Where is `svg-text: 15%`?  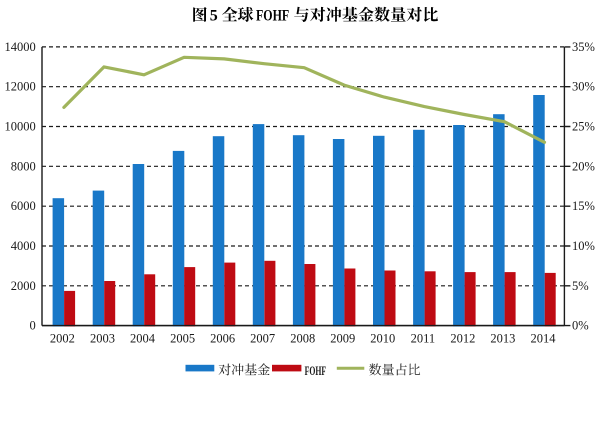 svg-text: 15% is located at coordinates (583, 206).